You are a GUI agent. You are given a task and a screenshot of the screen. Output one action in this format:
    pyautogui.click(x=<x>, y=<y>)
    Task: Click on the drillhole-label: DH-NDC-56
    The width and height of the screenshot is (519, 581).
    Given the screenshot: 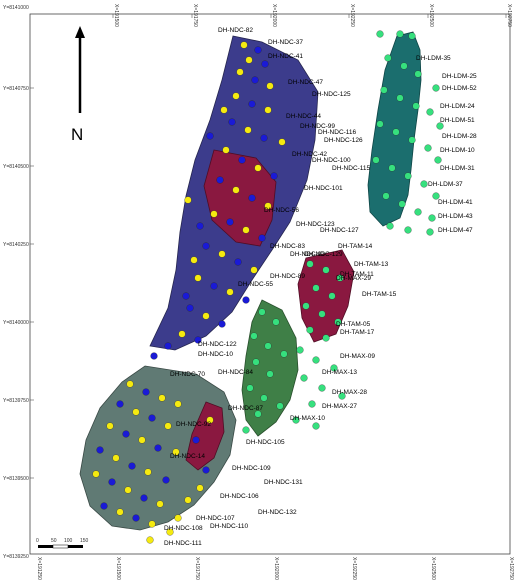 What is the action you would take?
    pyautogui.click(x=281, y=210)
    